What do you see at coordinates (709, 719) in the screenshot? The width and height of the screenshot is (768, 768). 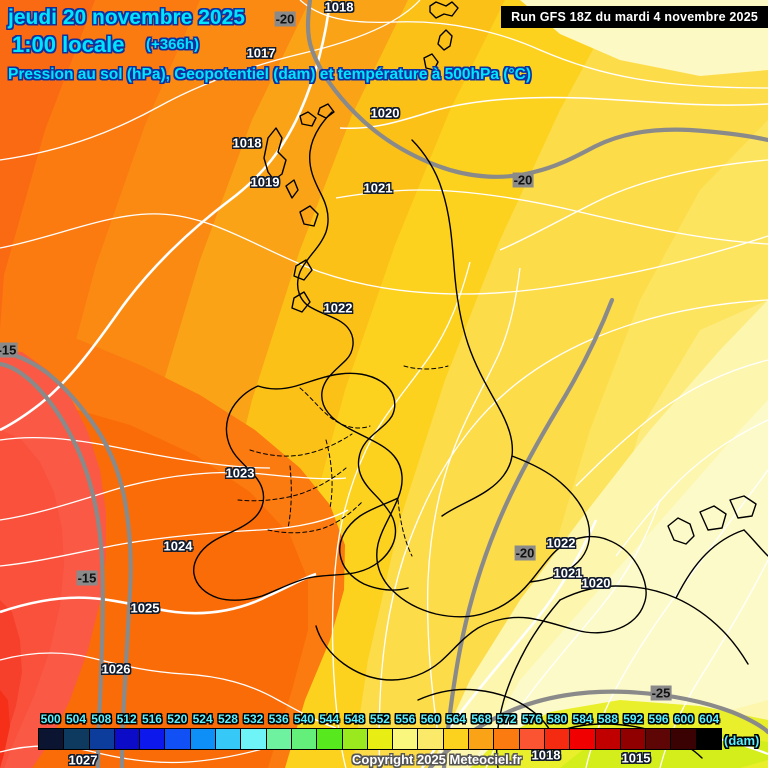 I see `legend-tick-label: 604` at bounding box center [709, 719].